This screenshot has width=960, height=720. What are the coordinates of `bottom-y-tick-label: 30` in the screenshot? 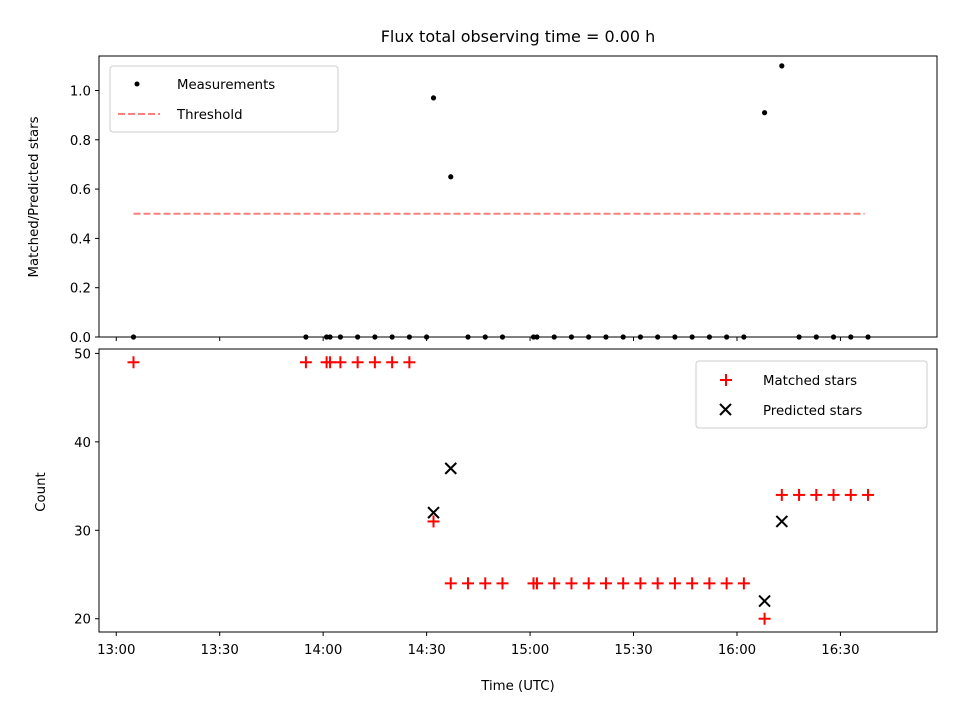 It's located at (82, 531).